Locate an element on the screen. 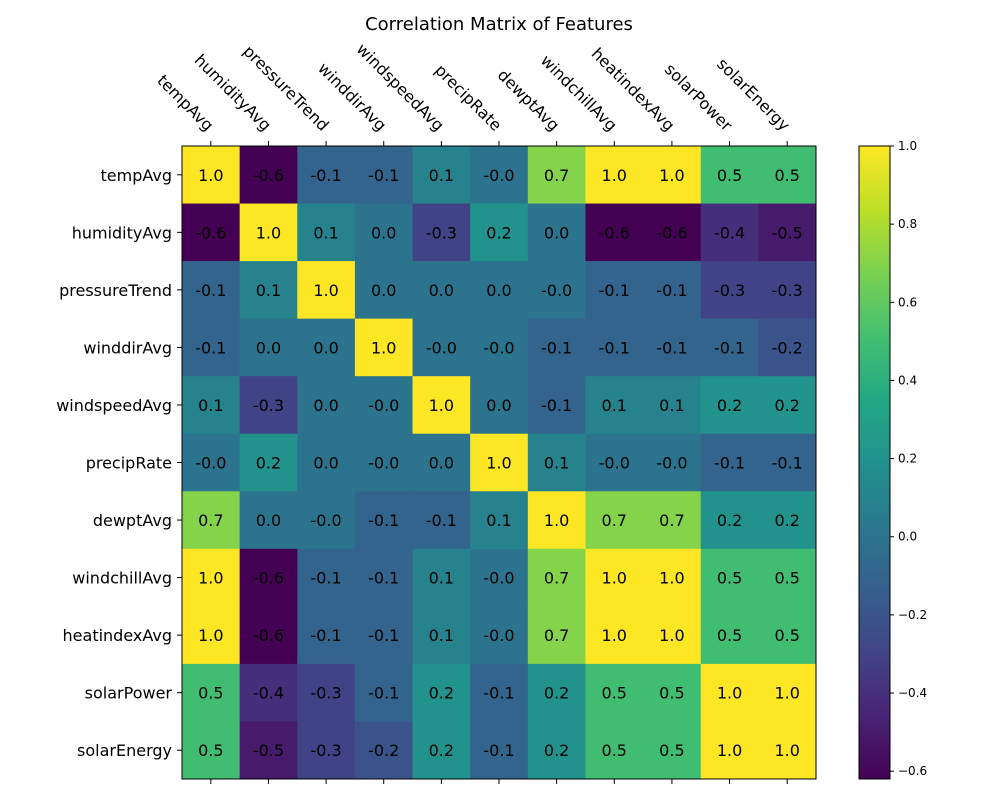 The image size is (1000, 800). heatmap-cell-dewptAvg-windchillAvg is located at coordinates (614, 520).